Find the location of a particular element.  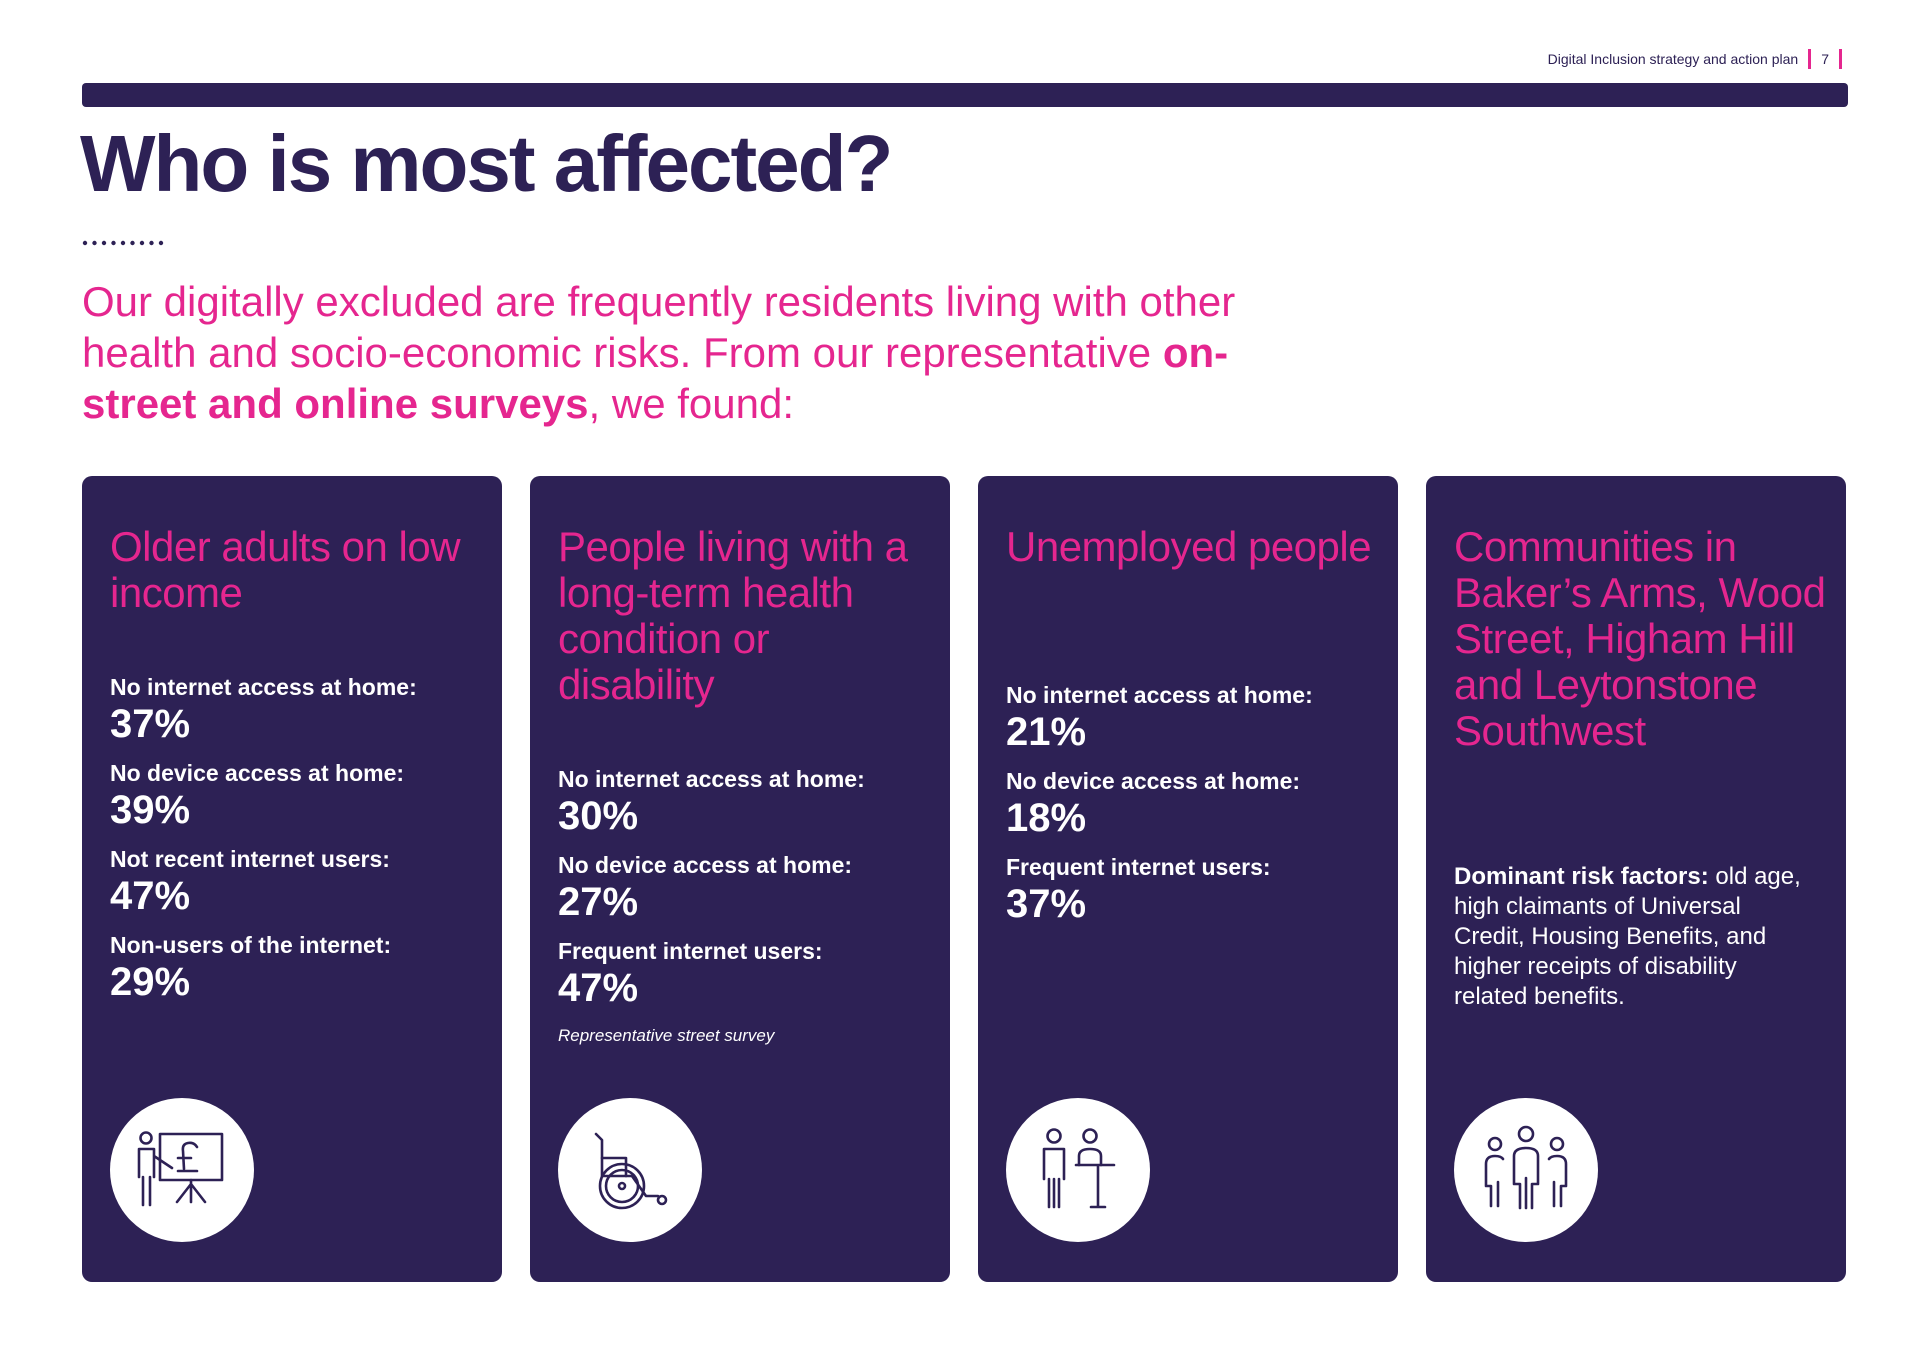

stat-item: No internet access at home: 37% is located at coordinates (296, 710).